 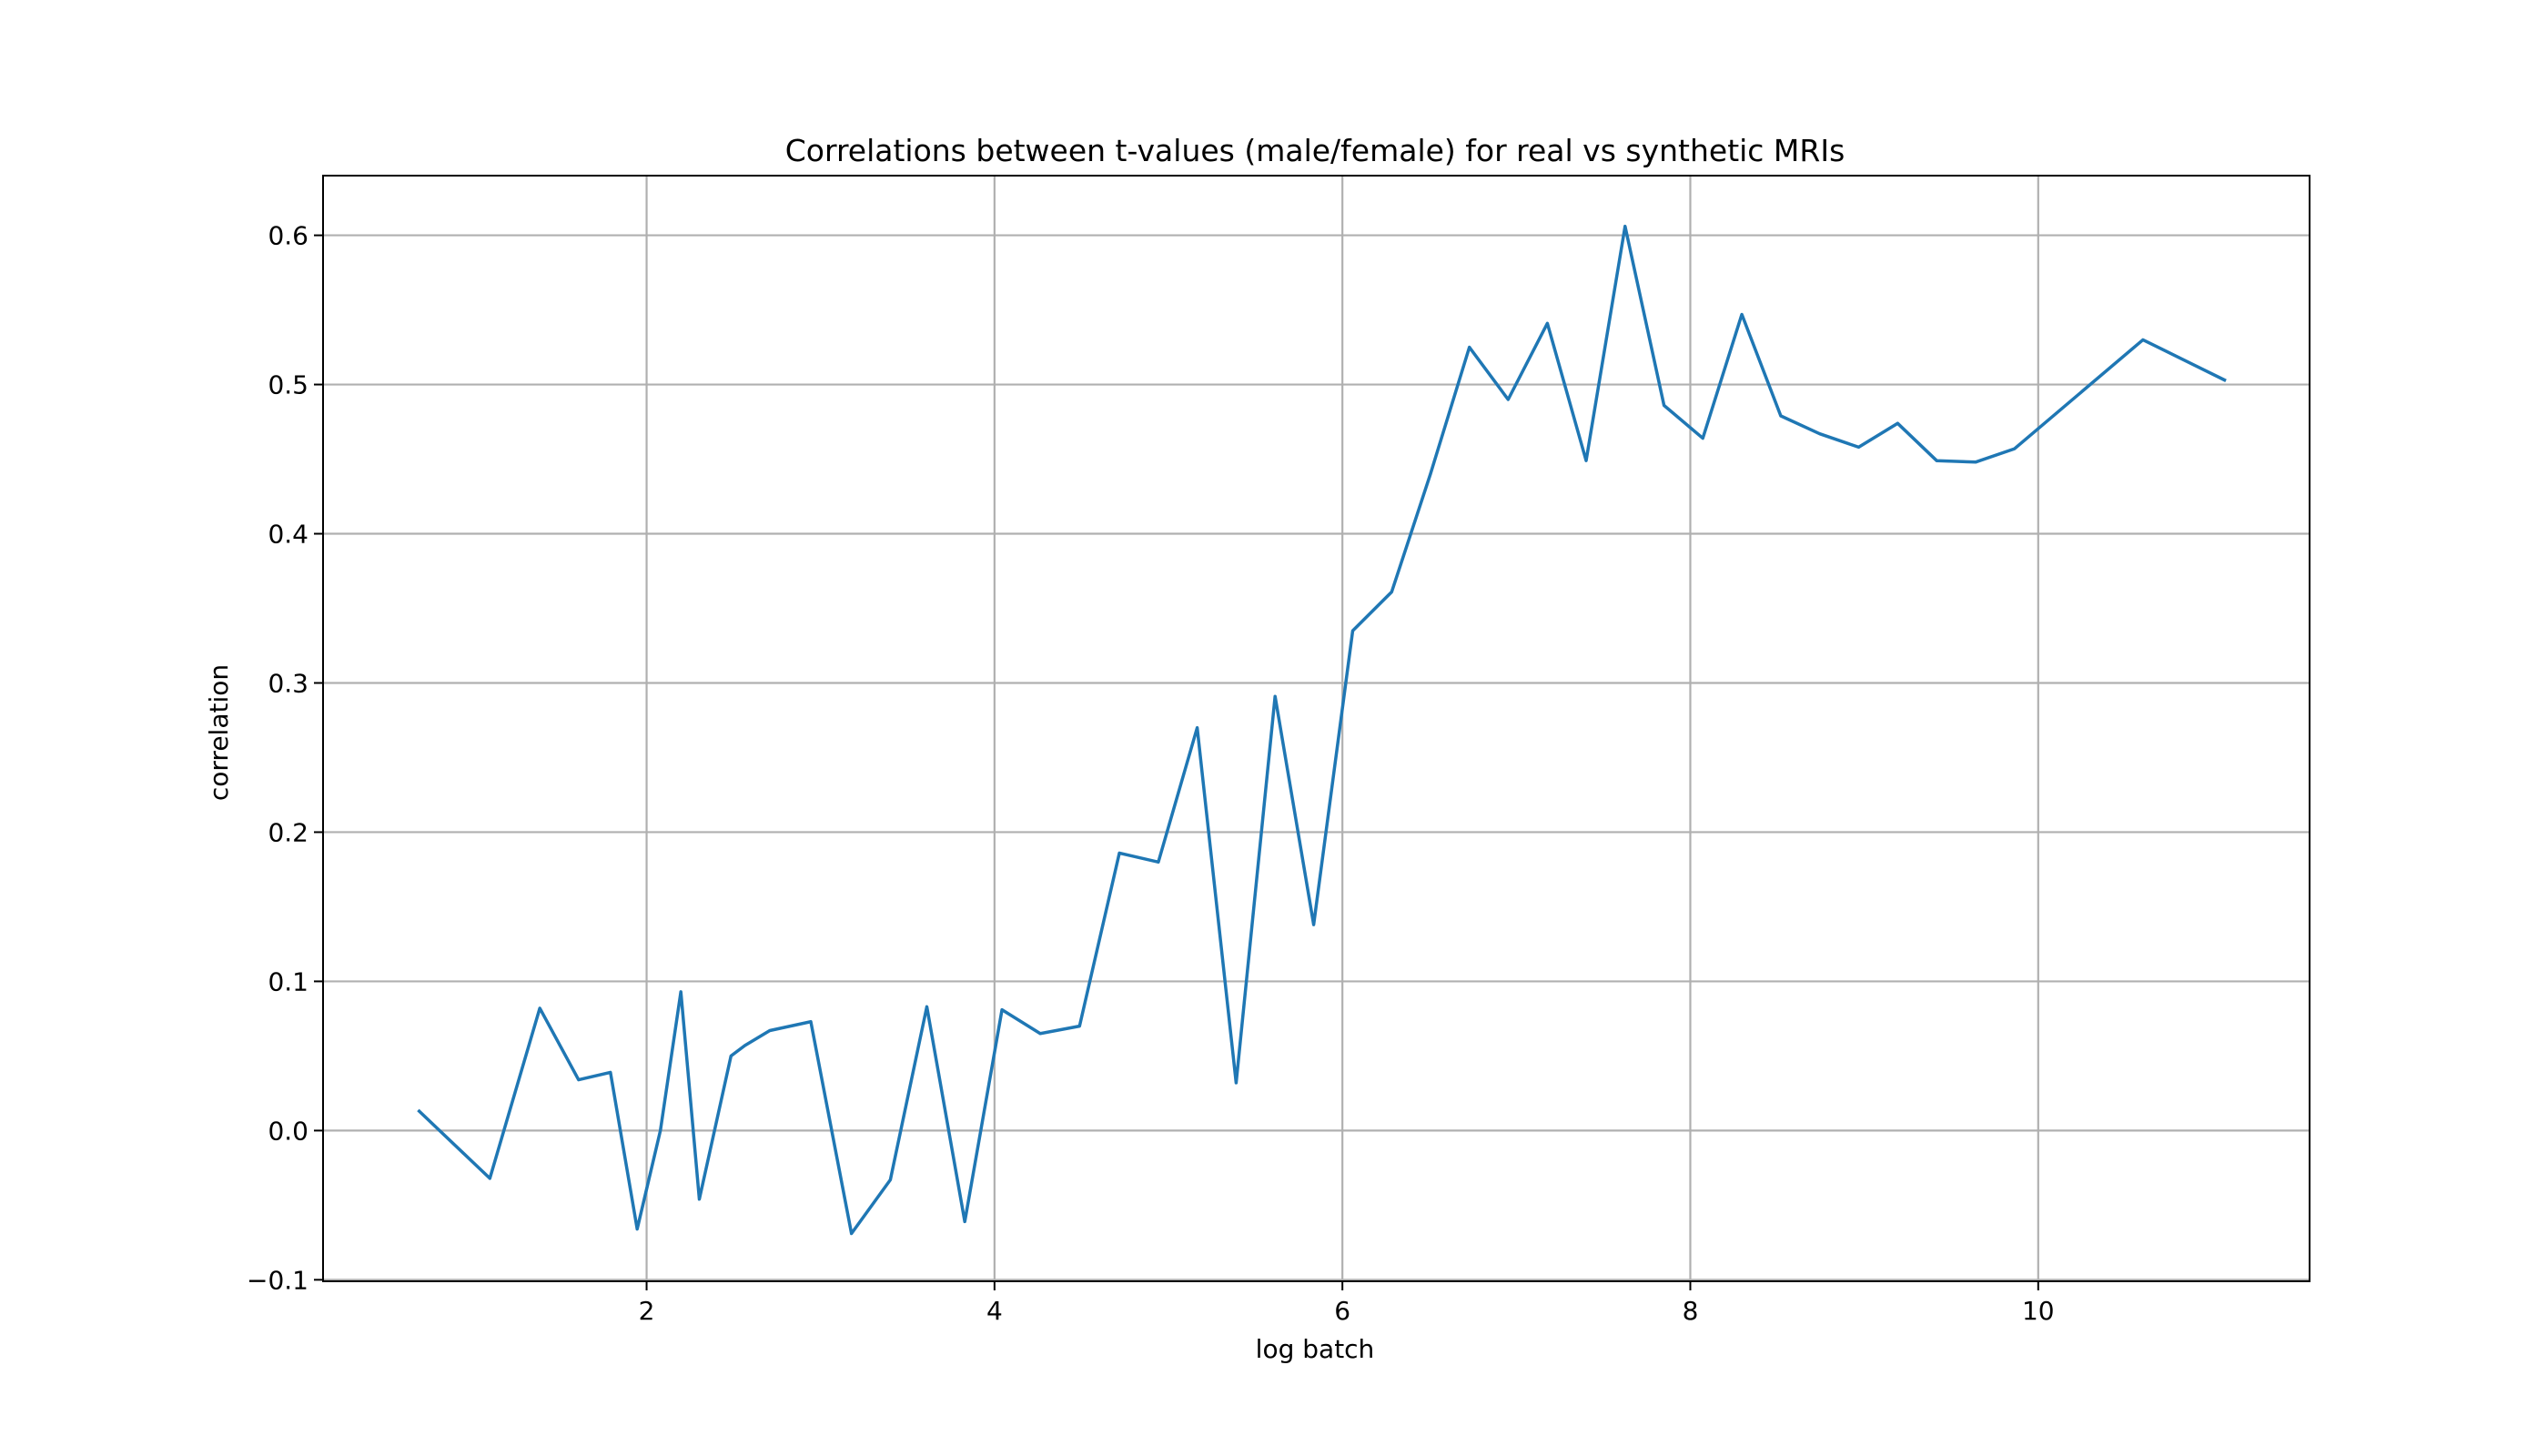 I want to click on y-axis-label: correlation, so click(x=219, y=733).